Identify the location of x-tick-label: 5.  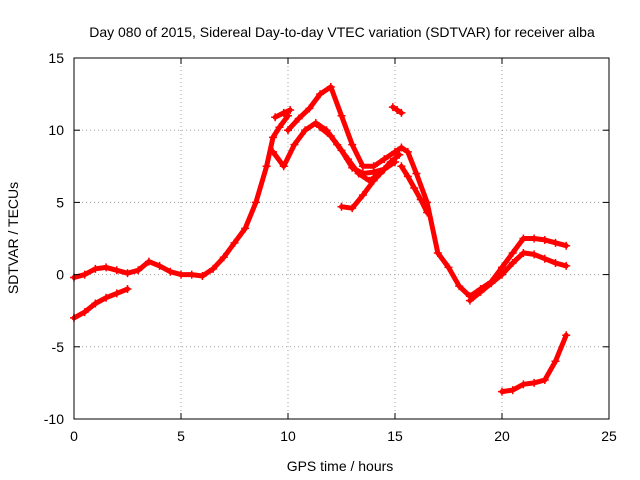
(181, 436).